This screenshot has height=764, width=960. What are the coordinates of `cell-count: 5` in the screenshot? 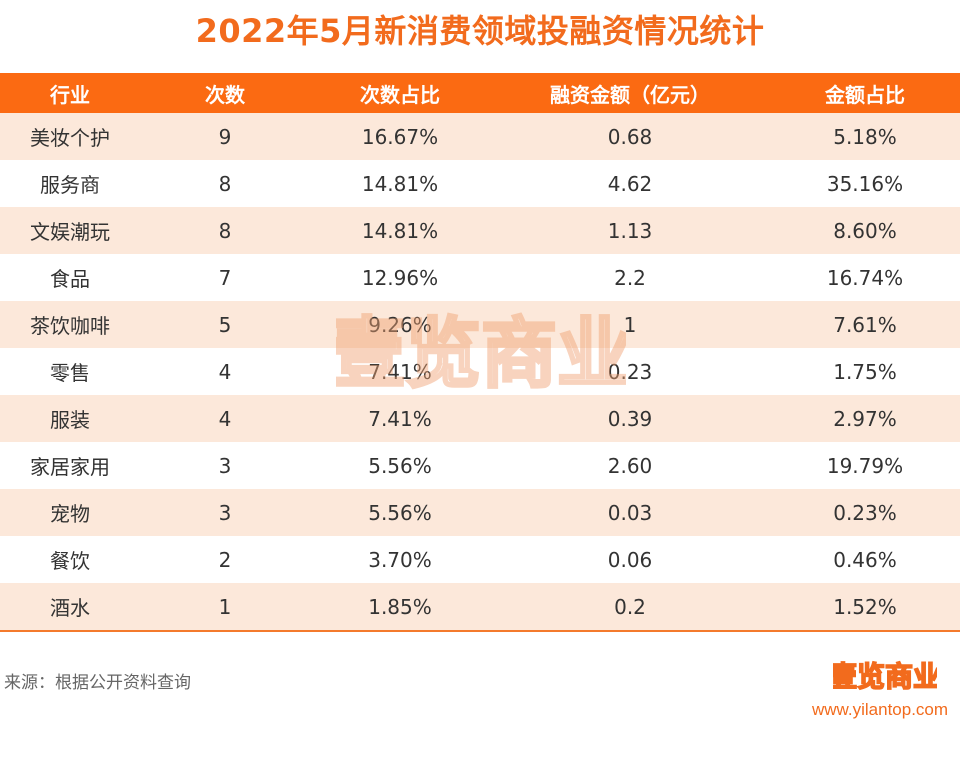 It's located at (225, 324).